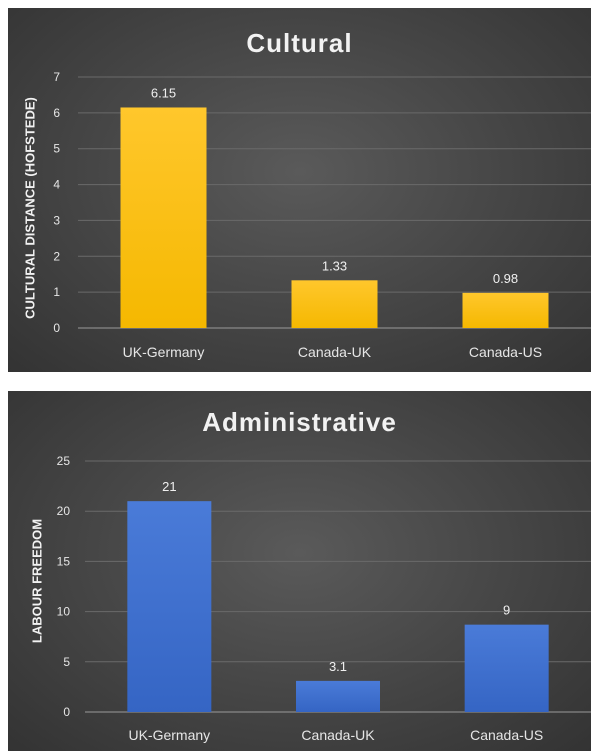 The height and width of the screenshot is (751, 599). What do you see at coordinates (56, 185) in the screenshot?
I see `y-tick-label: 4` at bounding box center [56, 185].